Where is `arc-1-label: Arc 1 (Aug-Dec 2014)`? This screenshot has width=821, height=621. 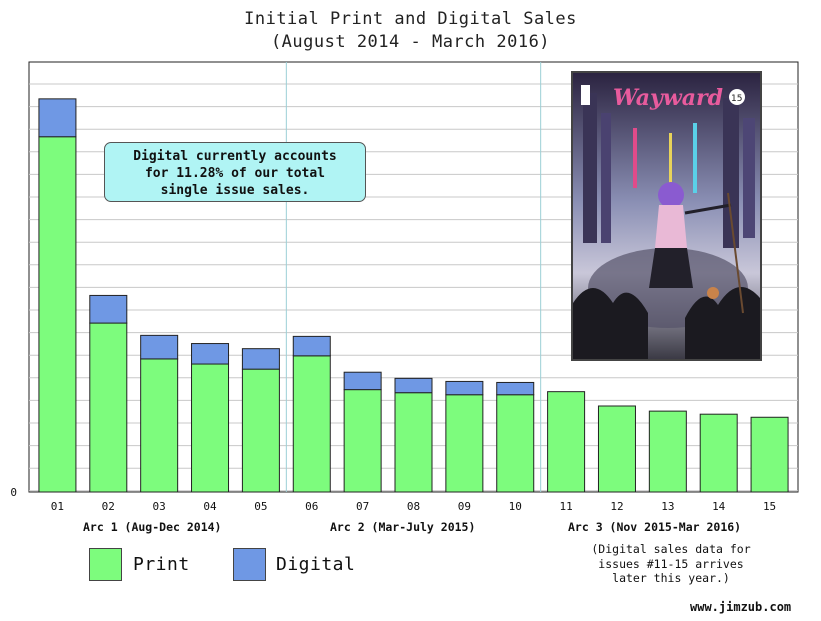 arc-1-label: Arc 1 (Aug-Dec 2014) is located at coordinates (152, 527).